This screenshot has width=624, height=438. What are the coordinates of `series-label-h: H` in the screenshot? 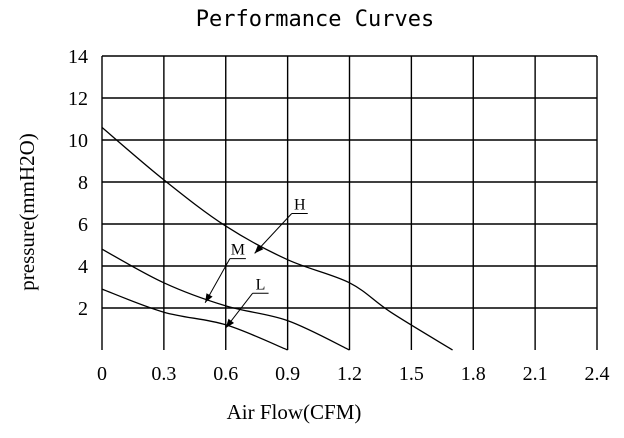 It's located at (300, 205).